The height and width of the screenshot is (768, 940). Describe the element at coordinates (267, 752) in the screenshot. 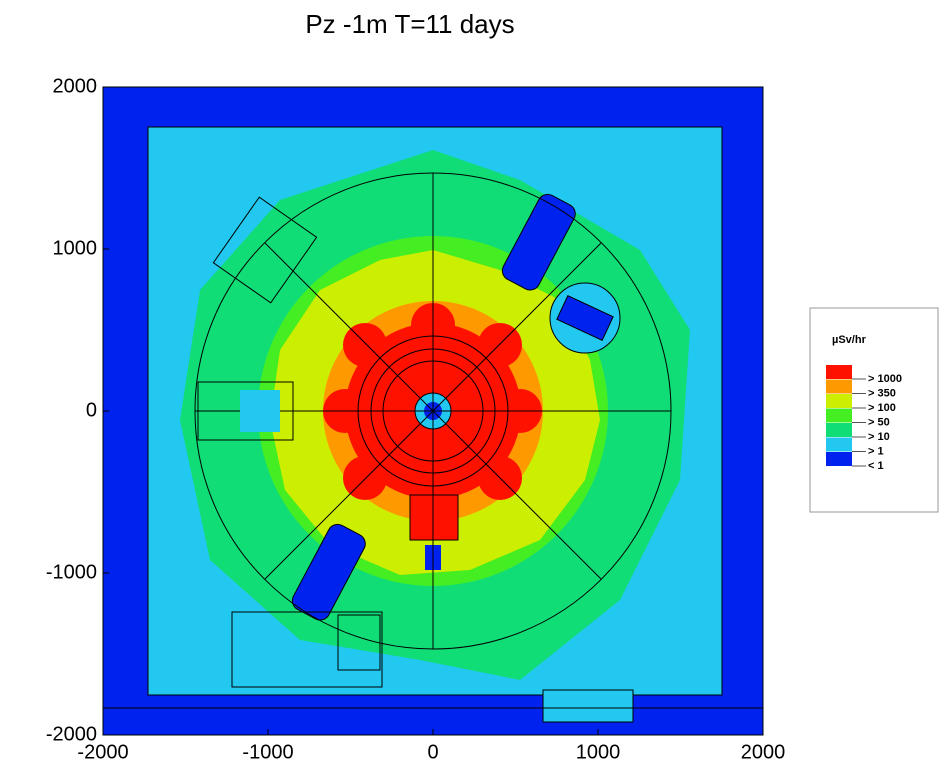

I see `x-tick-label: -1000` at that location.